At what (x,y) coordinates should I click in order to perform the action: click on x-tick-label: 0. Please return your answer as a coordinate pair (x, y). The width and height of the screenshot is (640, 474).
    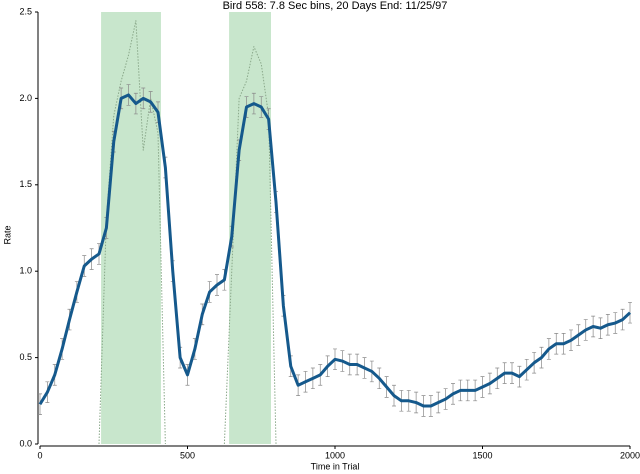
    Looking at the image, I should click on (39, 455).